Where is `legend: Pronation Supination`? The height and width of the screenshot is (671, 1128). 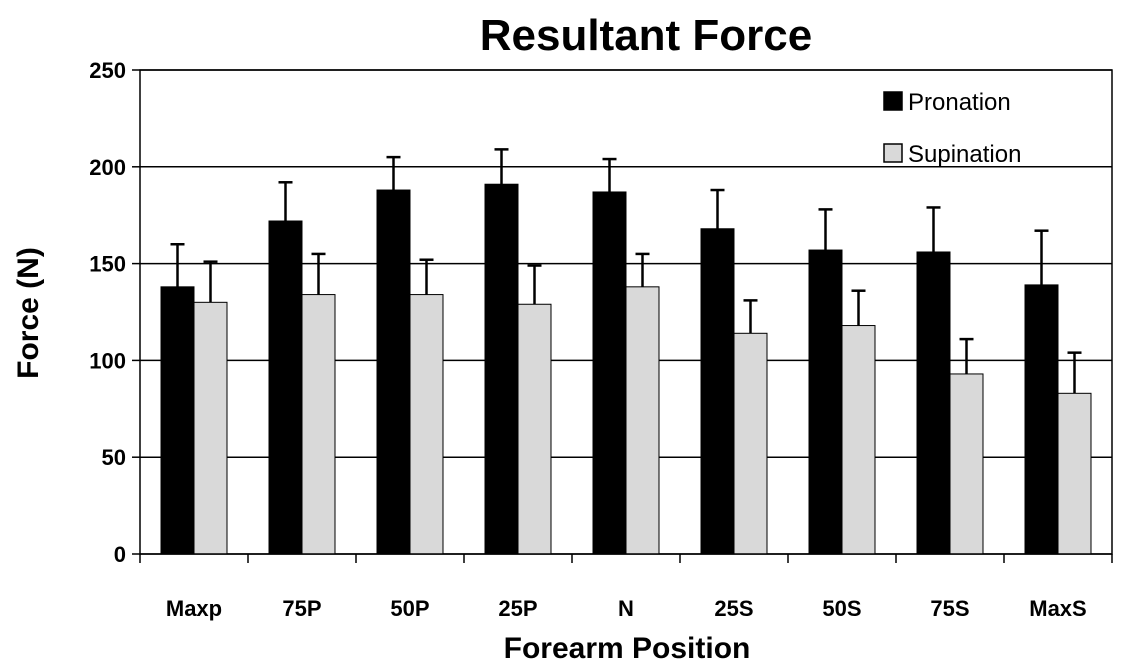
legend: Pronation Supination is located at coordinates (952, 128).